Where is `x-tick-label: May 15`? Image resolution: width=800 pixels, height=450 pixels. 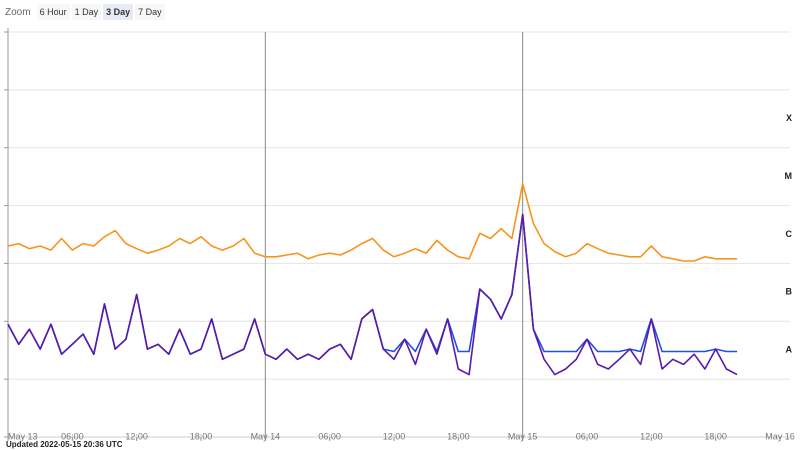
x-tick-label: May 15 is located at coordinates (523, 436).